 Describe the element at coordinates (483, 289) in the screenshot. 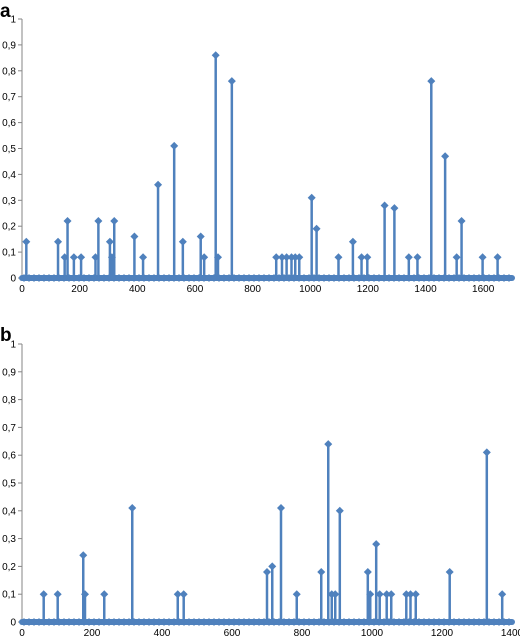

I see `x-tick-label: 1600` at that location.